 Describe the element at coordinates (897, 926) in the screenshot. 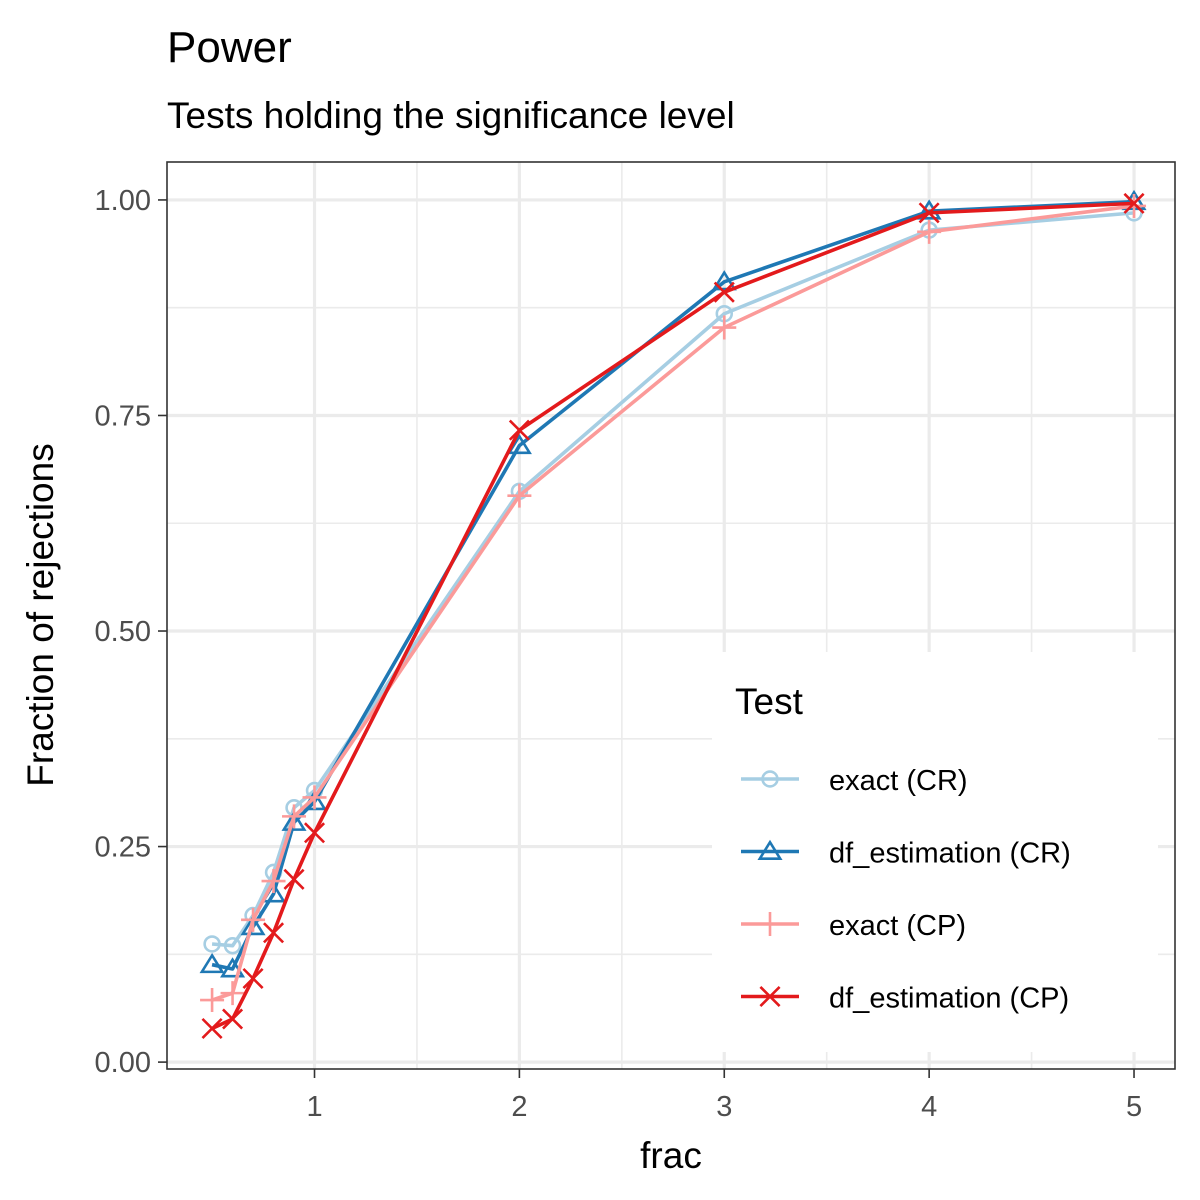

I see `legend-label: exact (CP)` at that location.